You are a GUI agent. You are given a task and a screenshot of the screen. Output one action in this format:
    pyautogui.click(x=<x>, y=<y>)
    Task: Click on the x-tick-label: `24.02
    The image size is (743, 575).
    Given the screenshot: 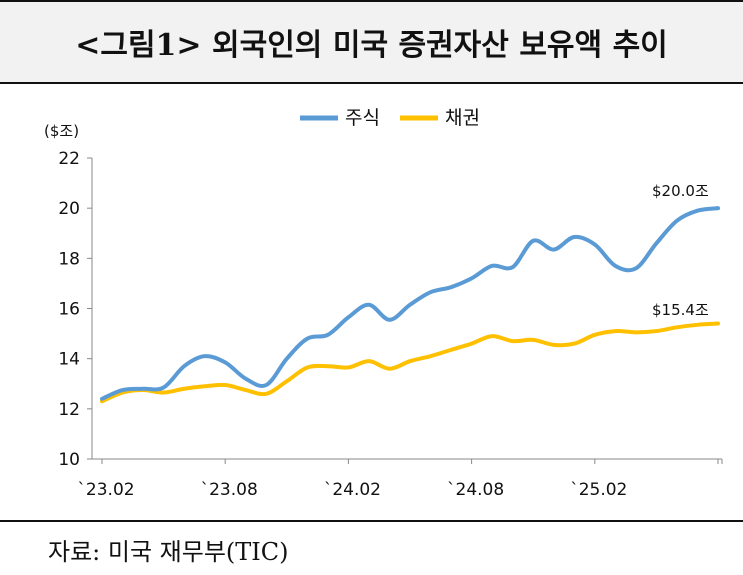 What is the action you would take?
    pyautogui.click(x=352, y=490)
    